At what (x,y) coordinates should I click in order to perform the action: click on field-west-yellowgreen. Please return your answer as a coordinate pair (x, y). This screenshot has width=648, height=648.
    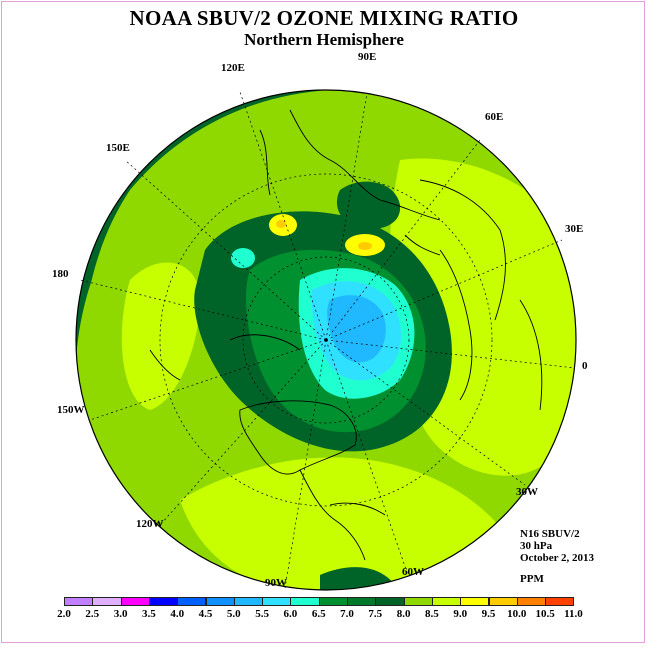
    Looking at the image, I should click on (160, 336).